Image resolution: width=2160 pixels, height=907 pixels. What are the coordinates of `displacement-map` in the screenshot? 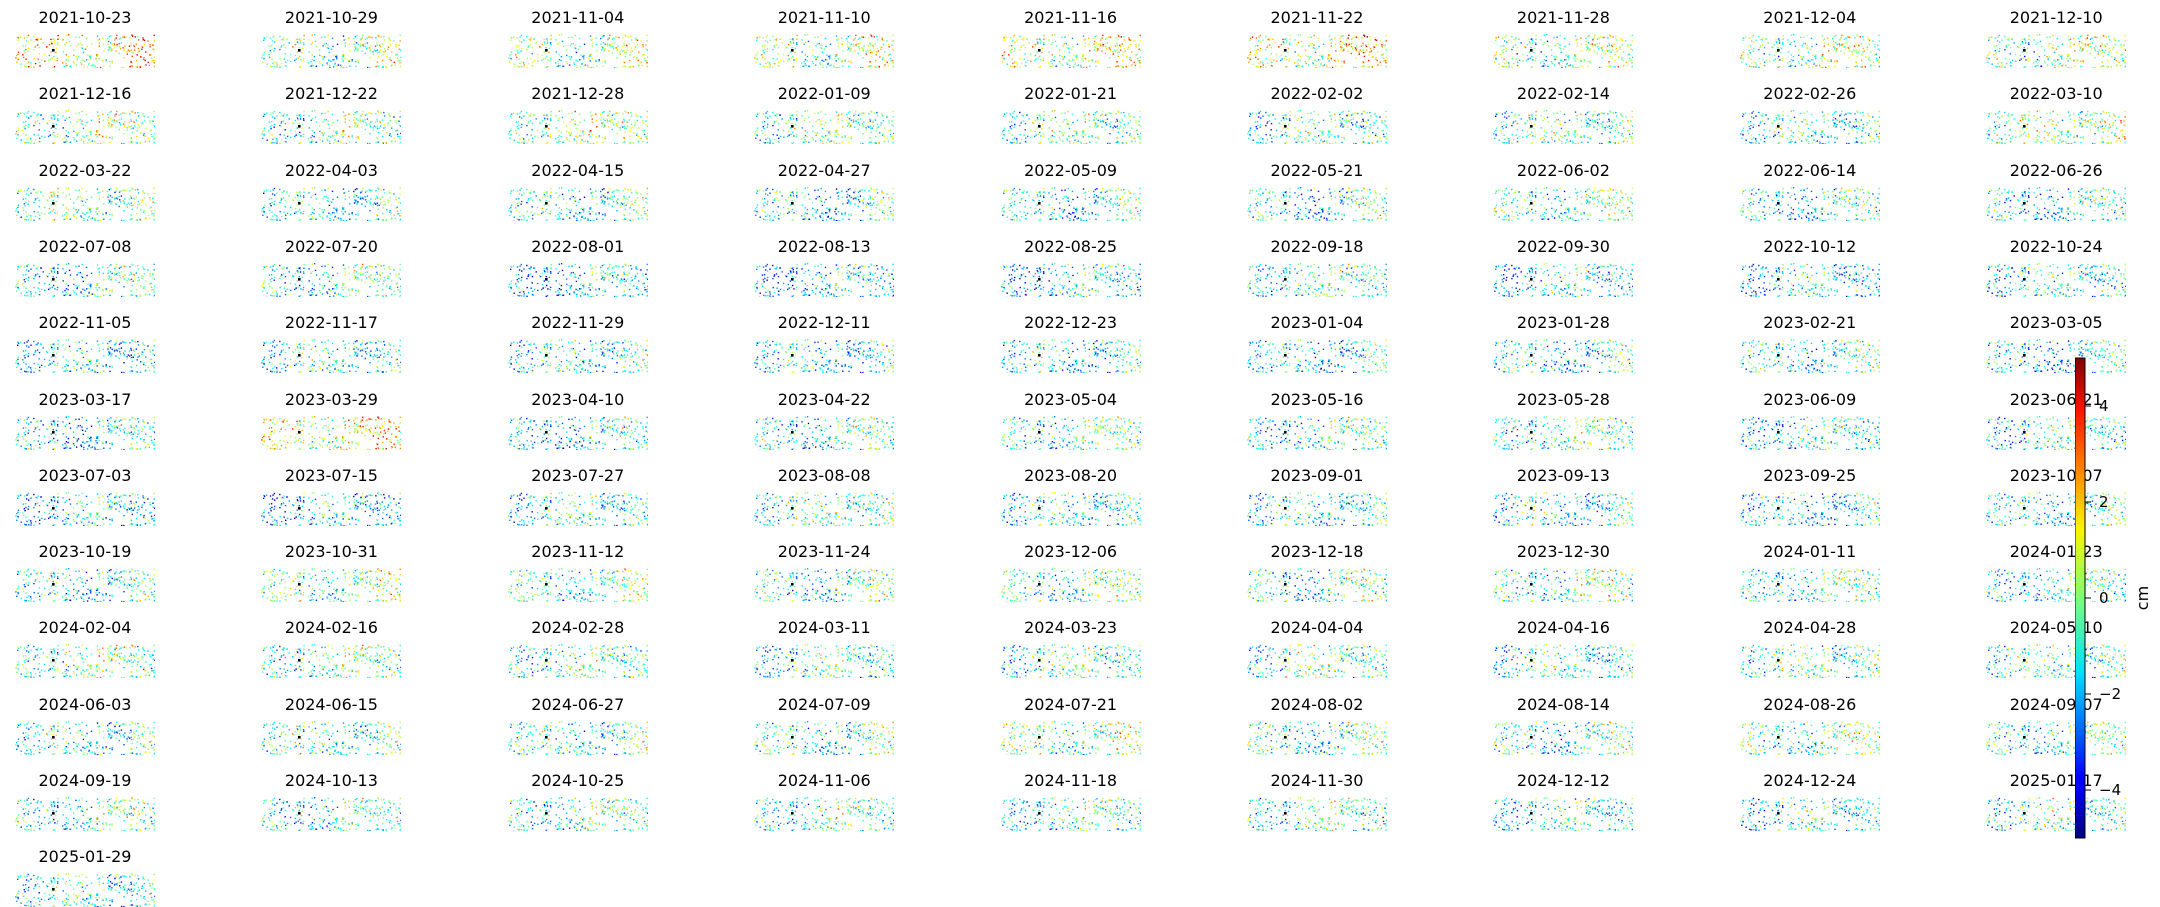 It's located at (331, 127).